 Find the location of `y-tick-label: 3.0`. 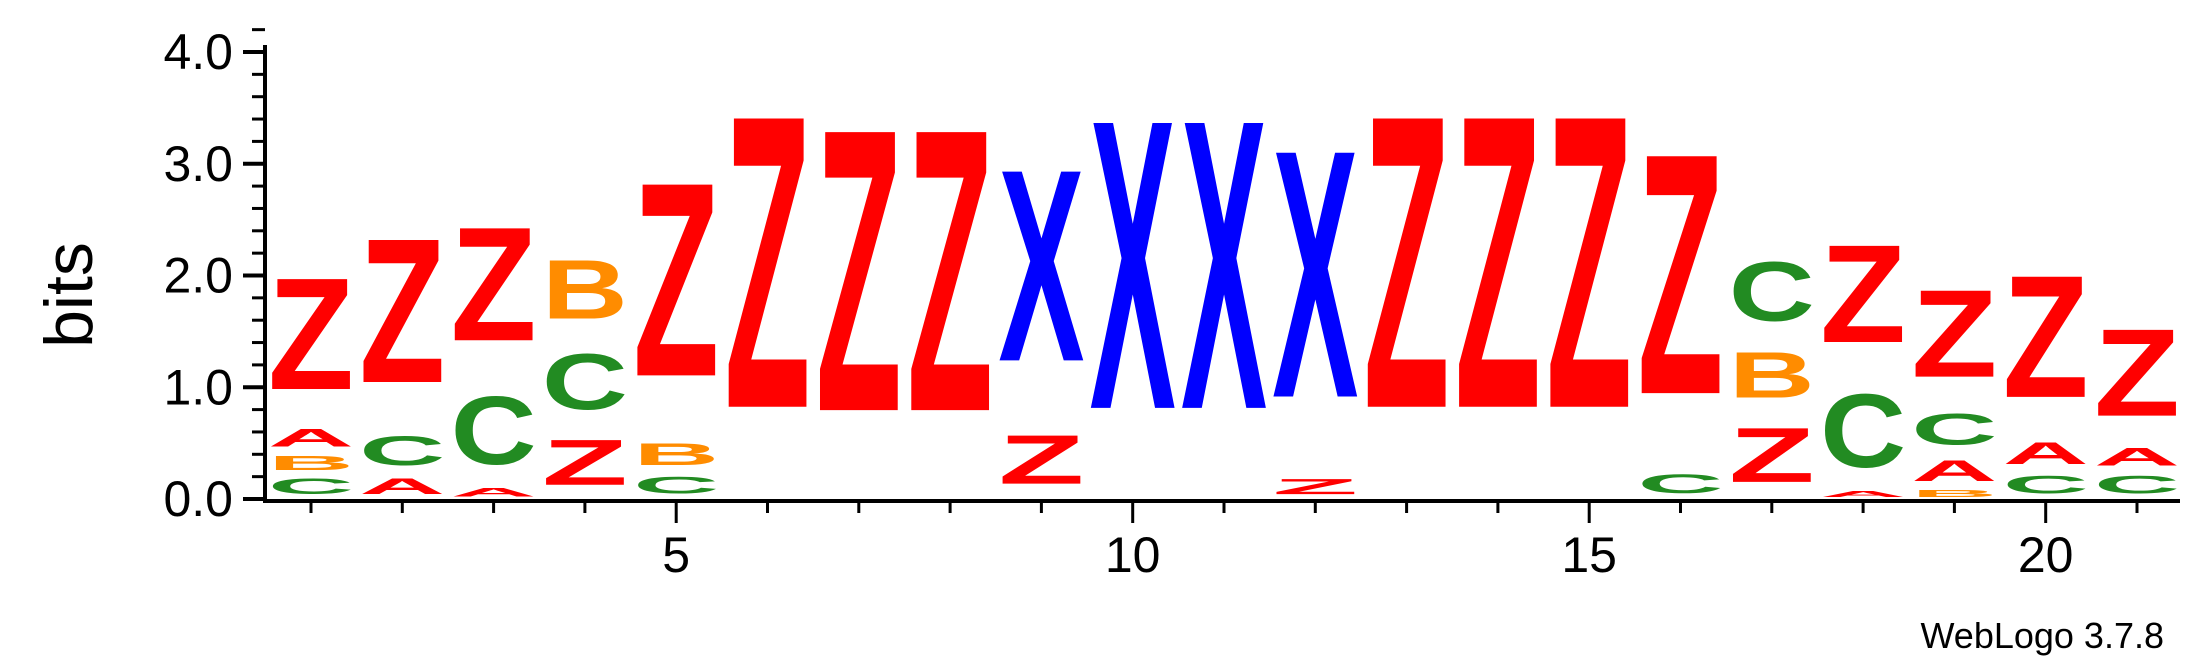

y-tick-label: 3.0 is located at coordinates (198, 164).